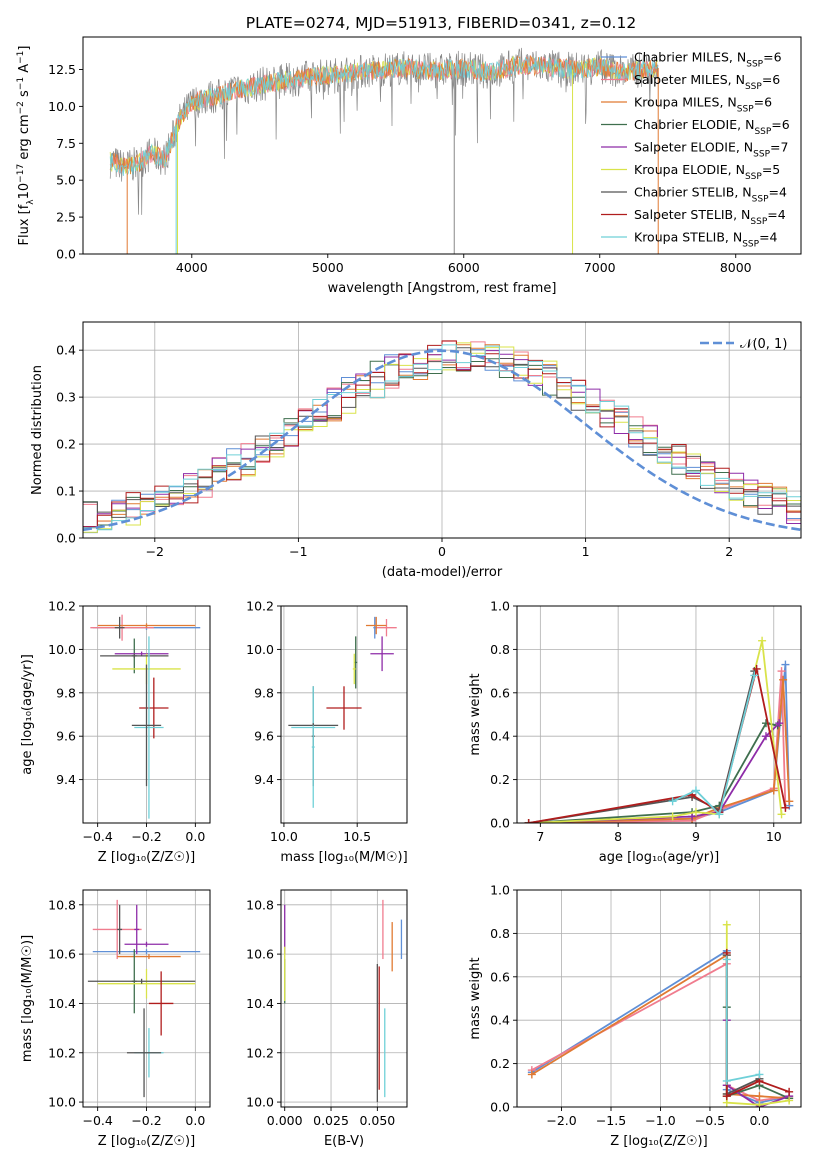 This screenshot has height=1170, width=819. I want to click on y-tick-label: 9.8, so click(264, 692).